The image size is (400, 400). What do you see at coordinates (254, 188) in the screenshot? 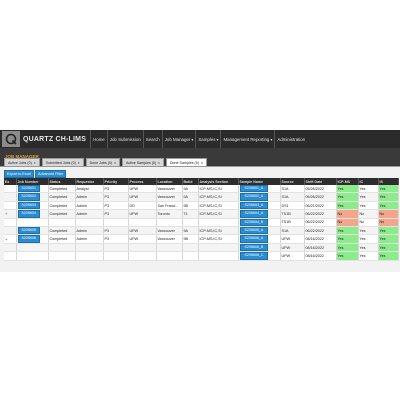
I see `sample-name-button: S23S601_A` at bounding box center [254, 188].